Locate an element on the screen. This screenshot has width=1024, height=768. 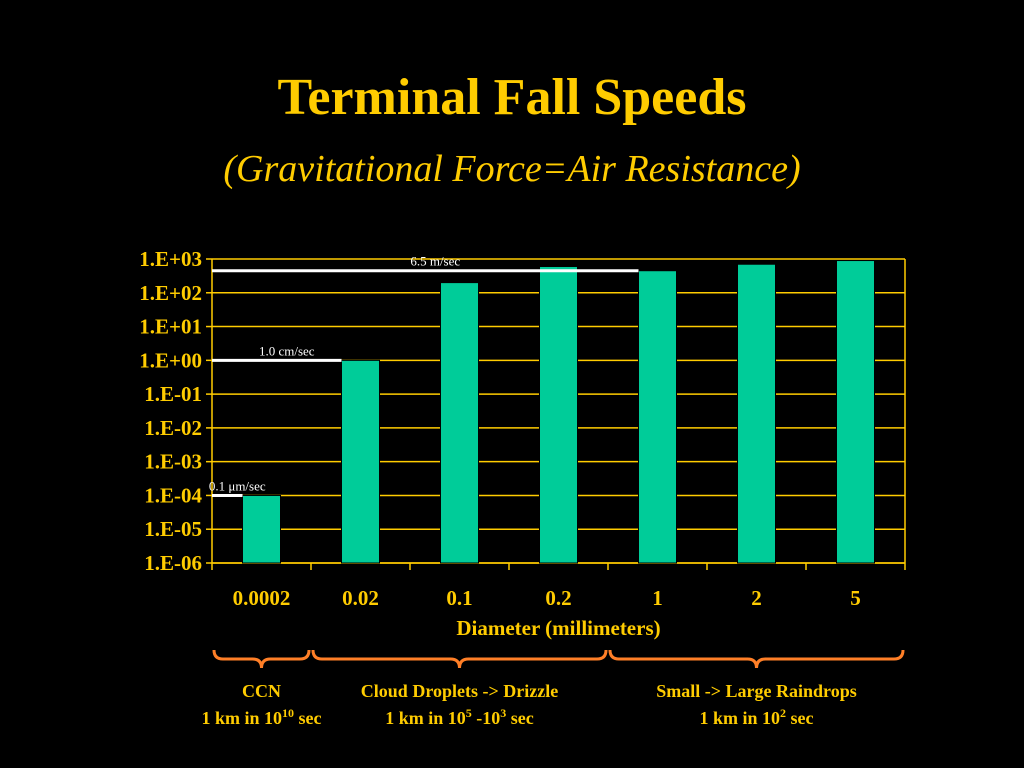
x-tick-label: 0.1 is located at coordinates (459, 598).